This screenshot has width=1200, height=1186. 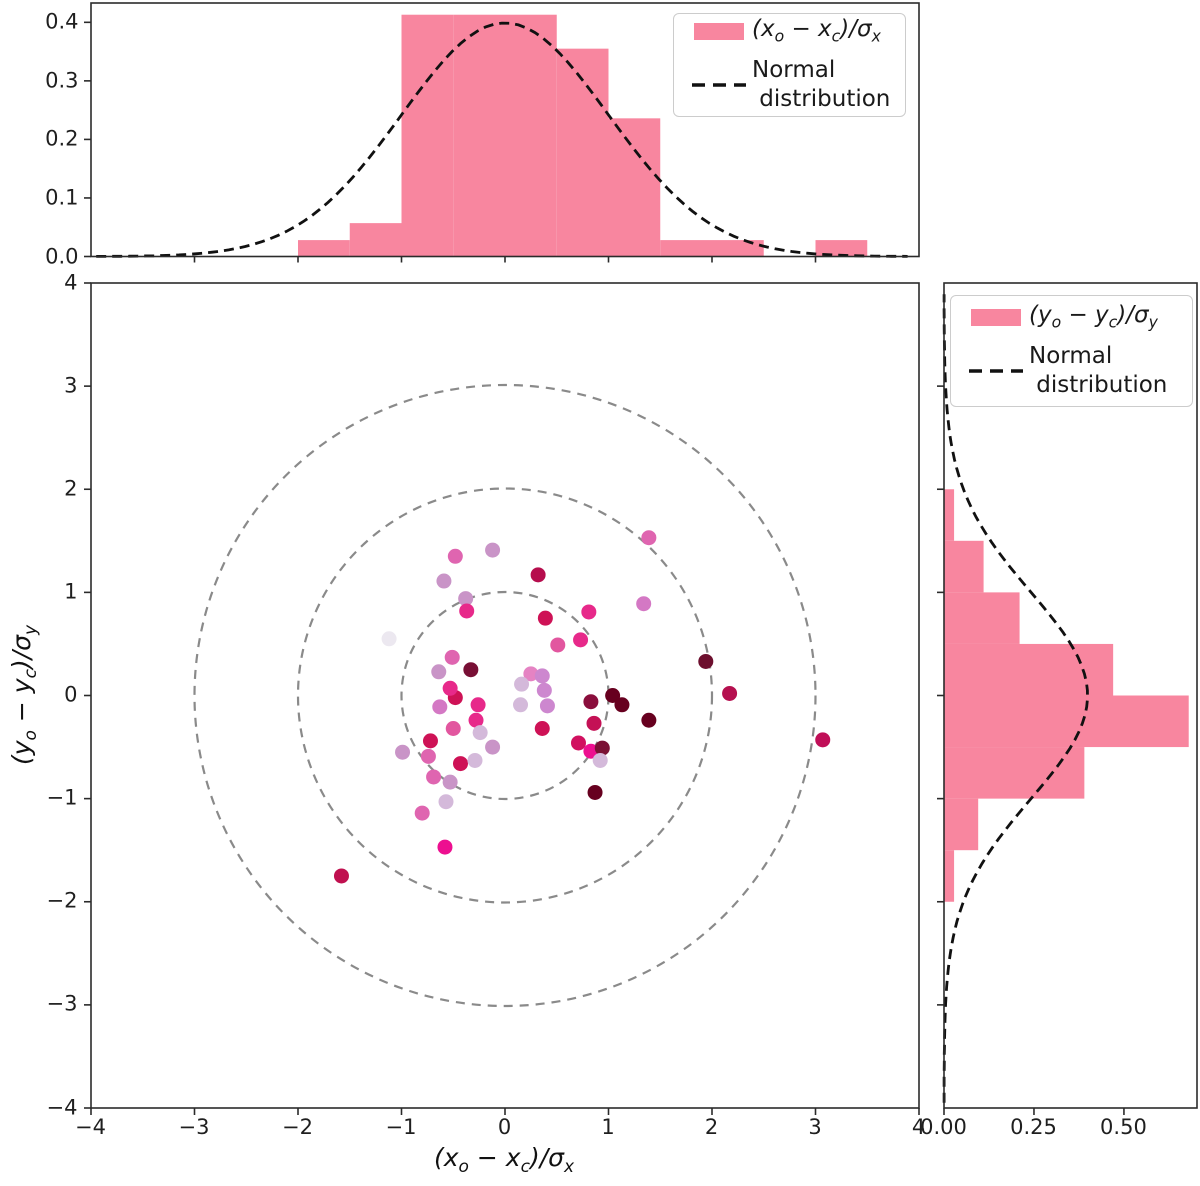 I want to click on legend-row-normal: Normal distribution, so click(x=1071, y=371).